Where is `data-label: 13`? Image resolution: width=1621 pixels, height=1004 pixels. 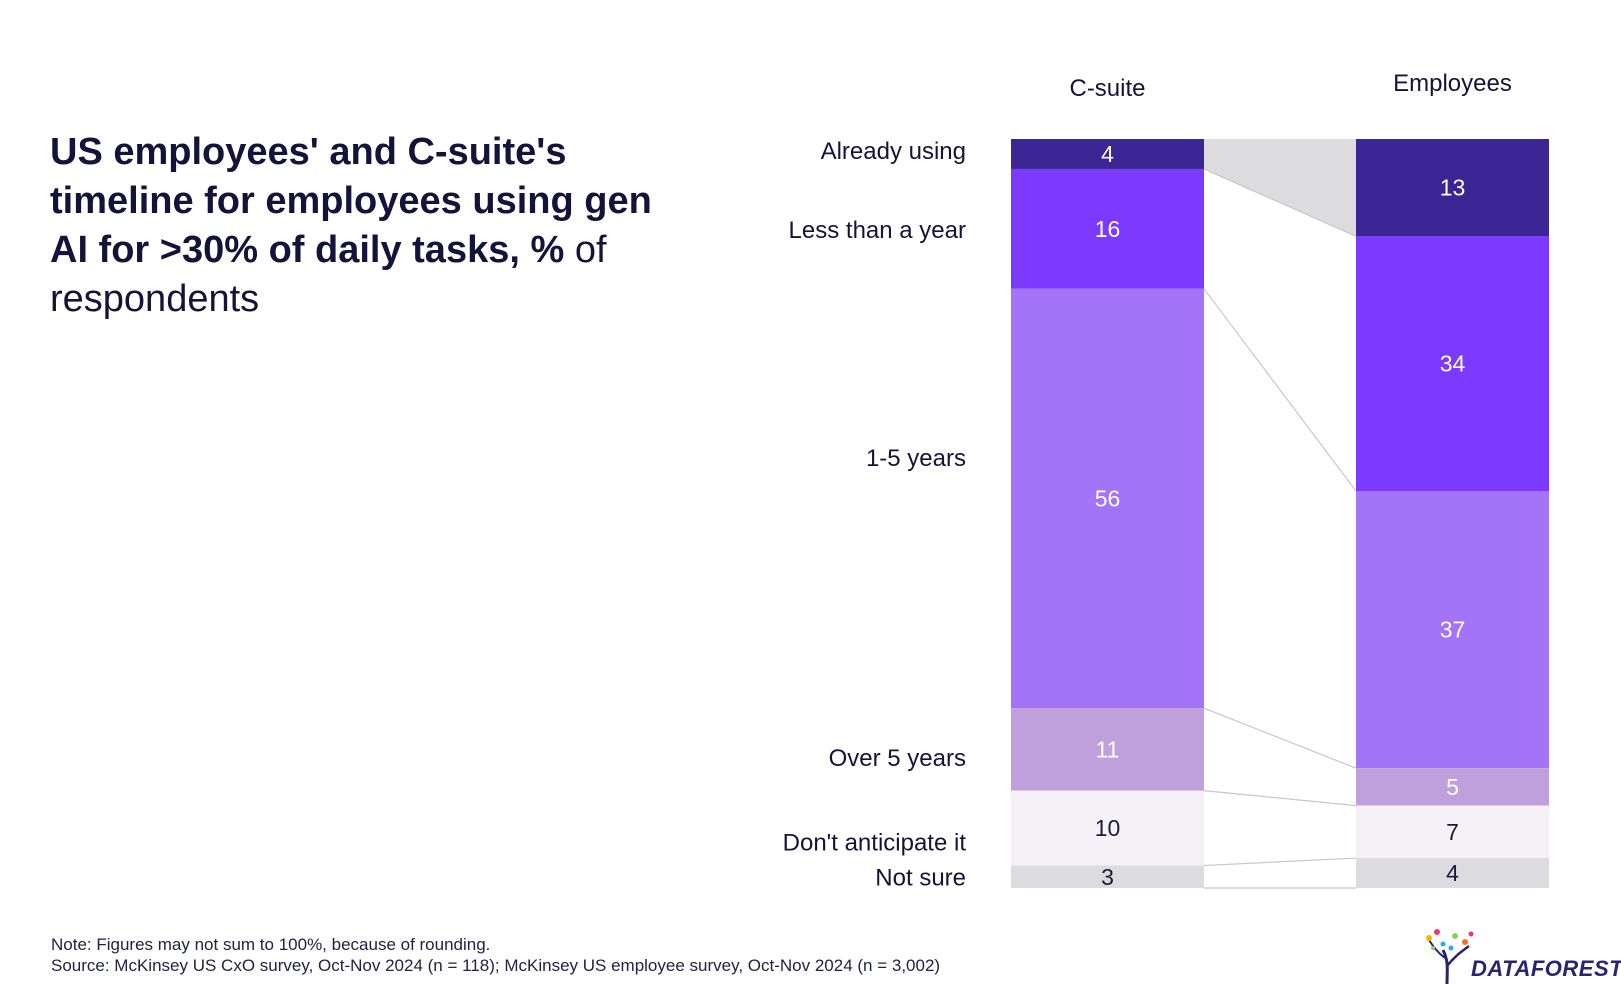 data-label: 13 is located at coordinates (1453, 188).